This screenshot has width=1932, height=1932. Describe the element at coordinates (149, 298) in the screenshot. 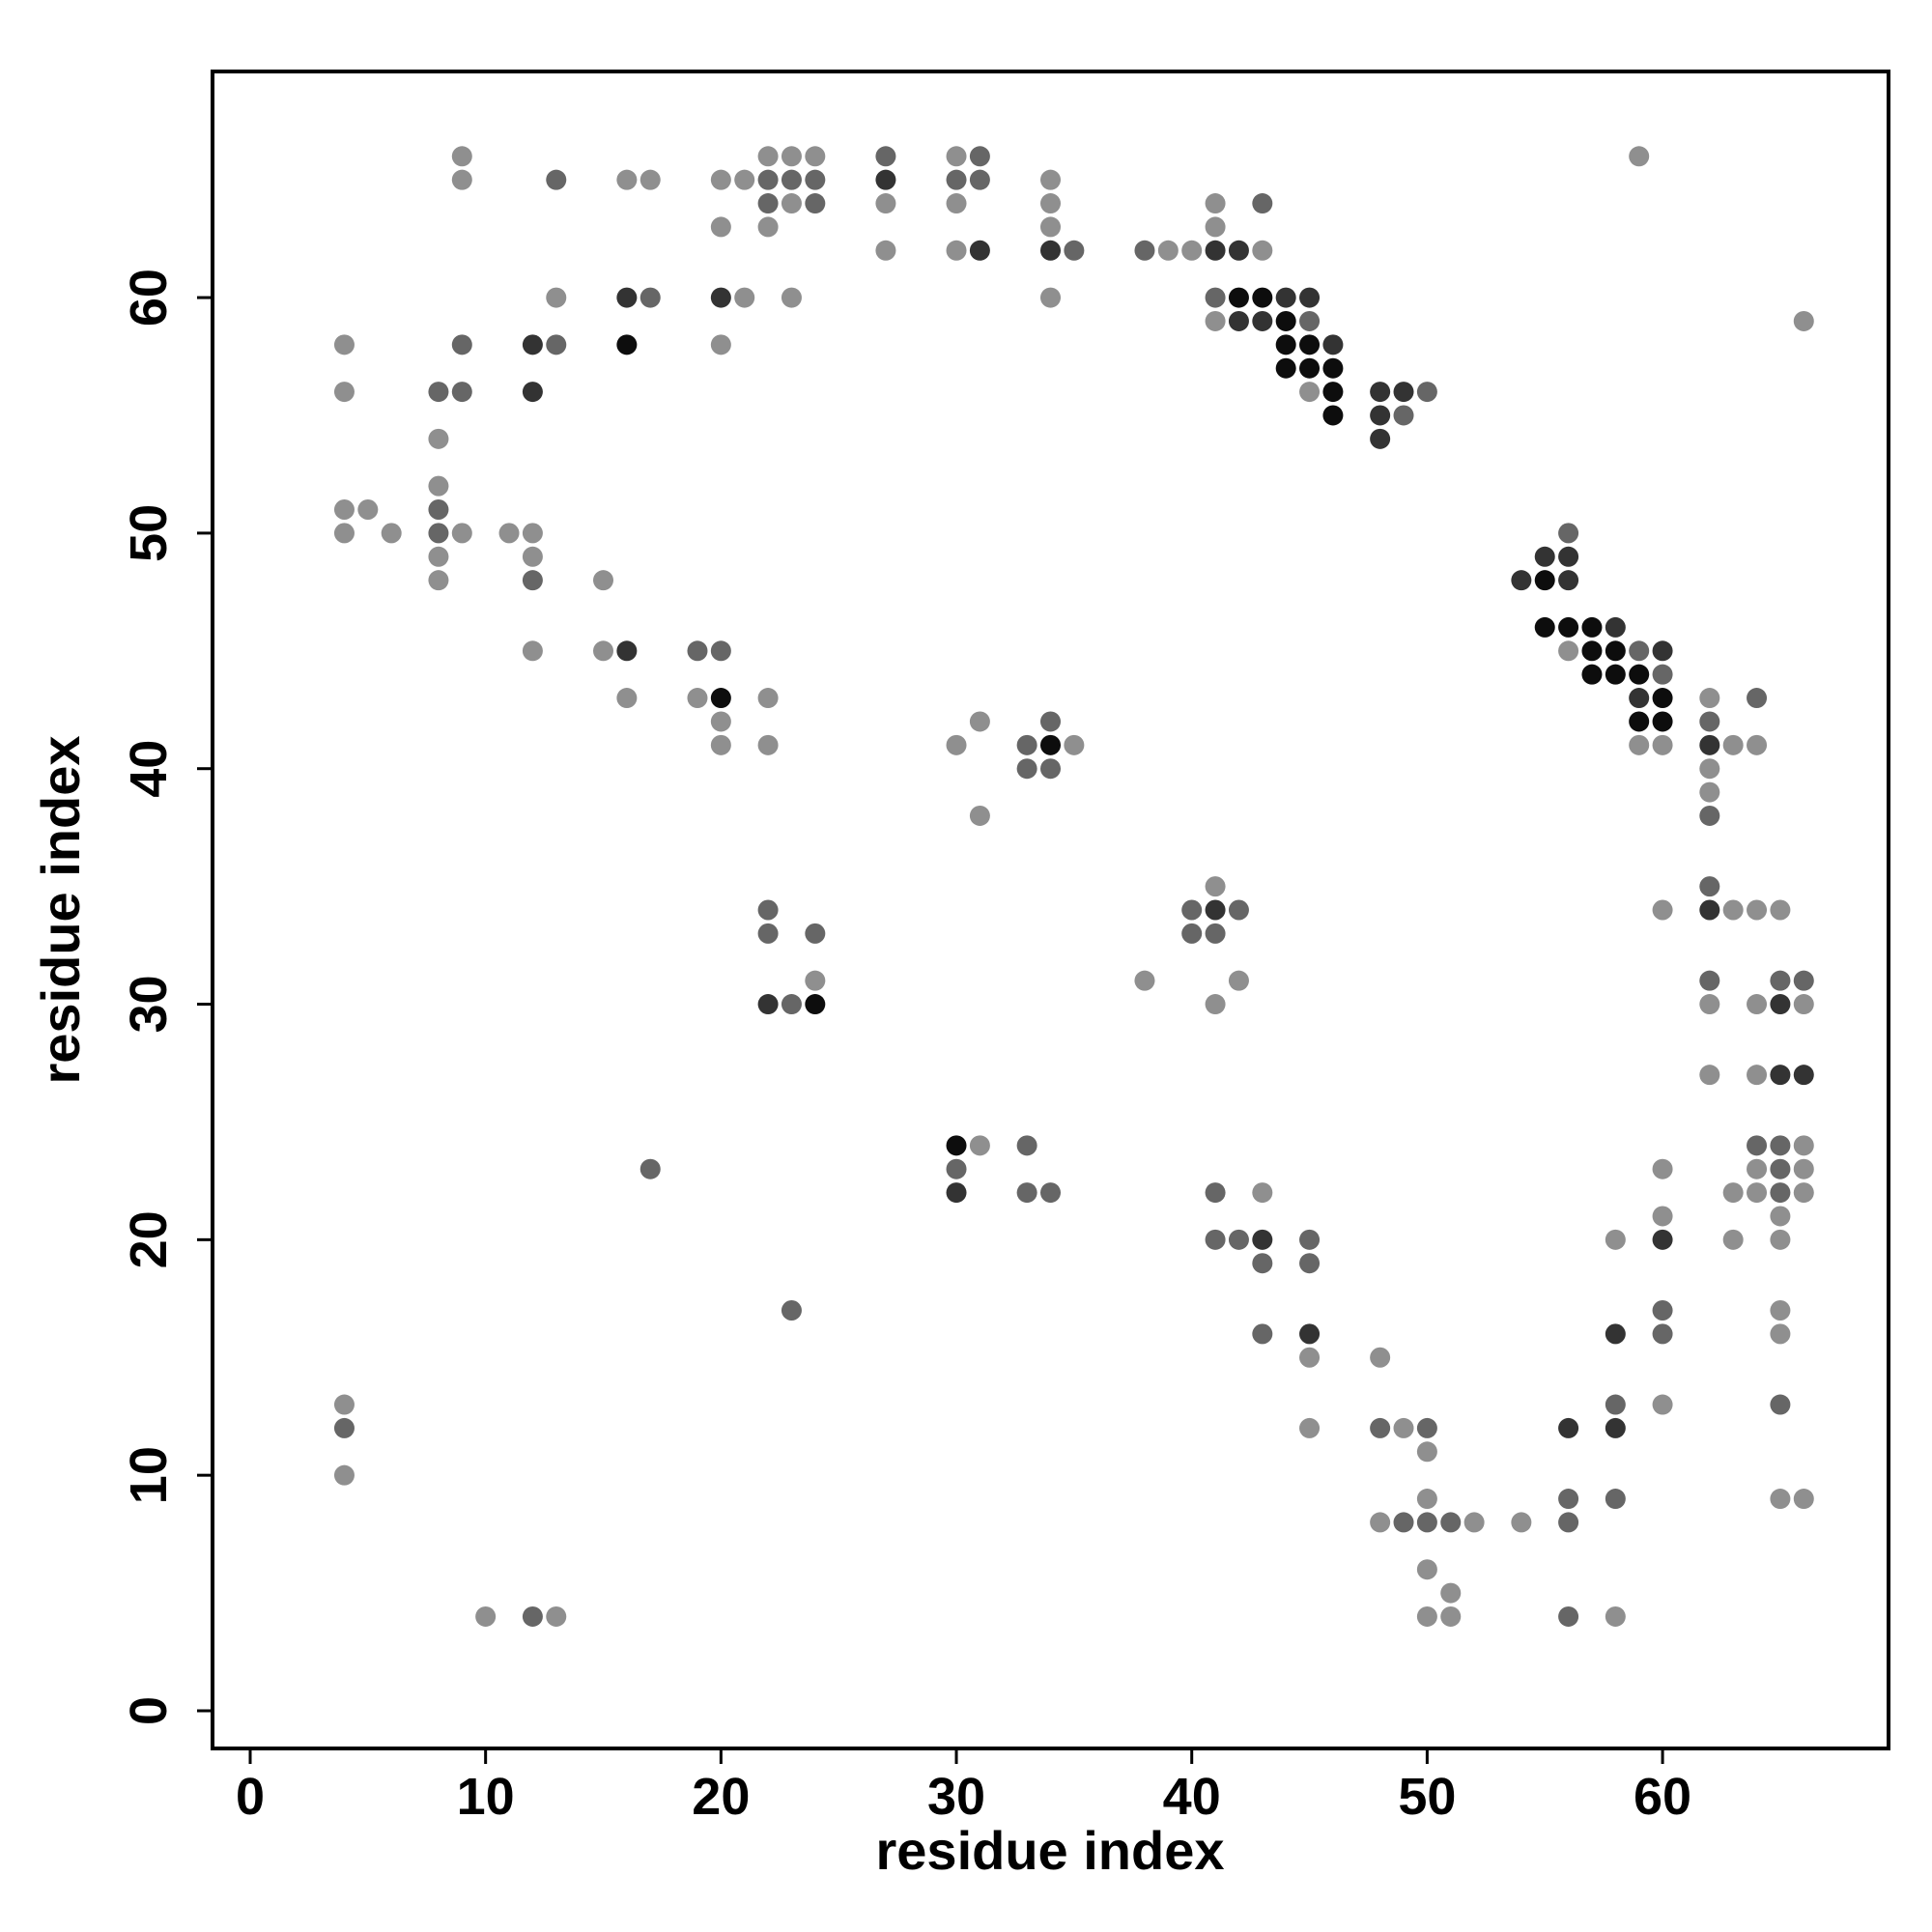

I see `y-tick-label: 60` at that location.